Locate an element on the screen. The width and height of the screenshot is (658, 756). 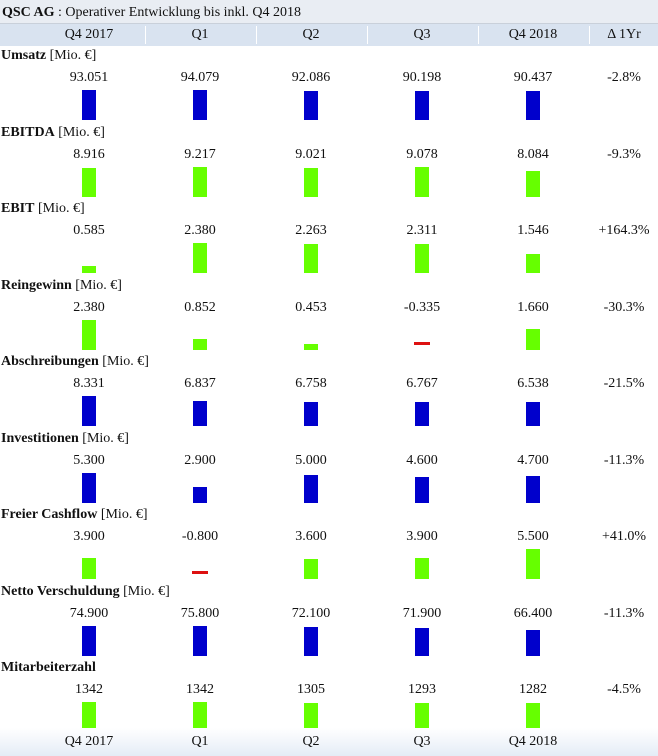
data-label: 0.585 is located at coordinates (89, 230).